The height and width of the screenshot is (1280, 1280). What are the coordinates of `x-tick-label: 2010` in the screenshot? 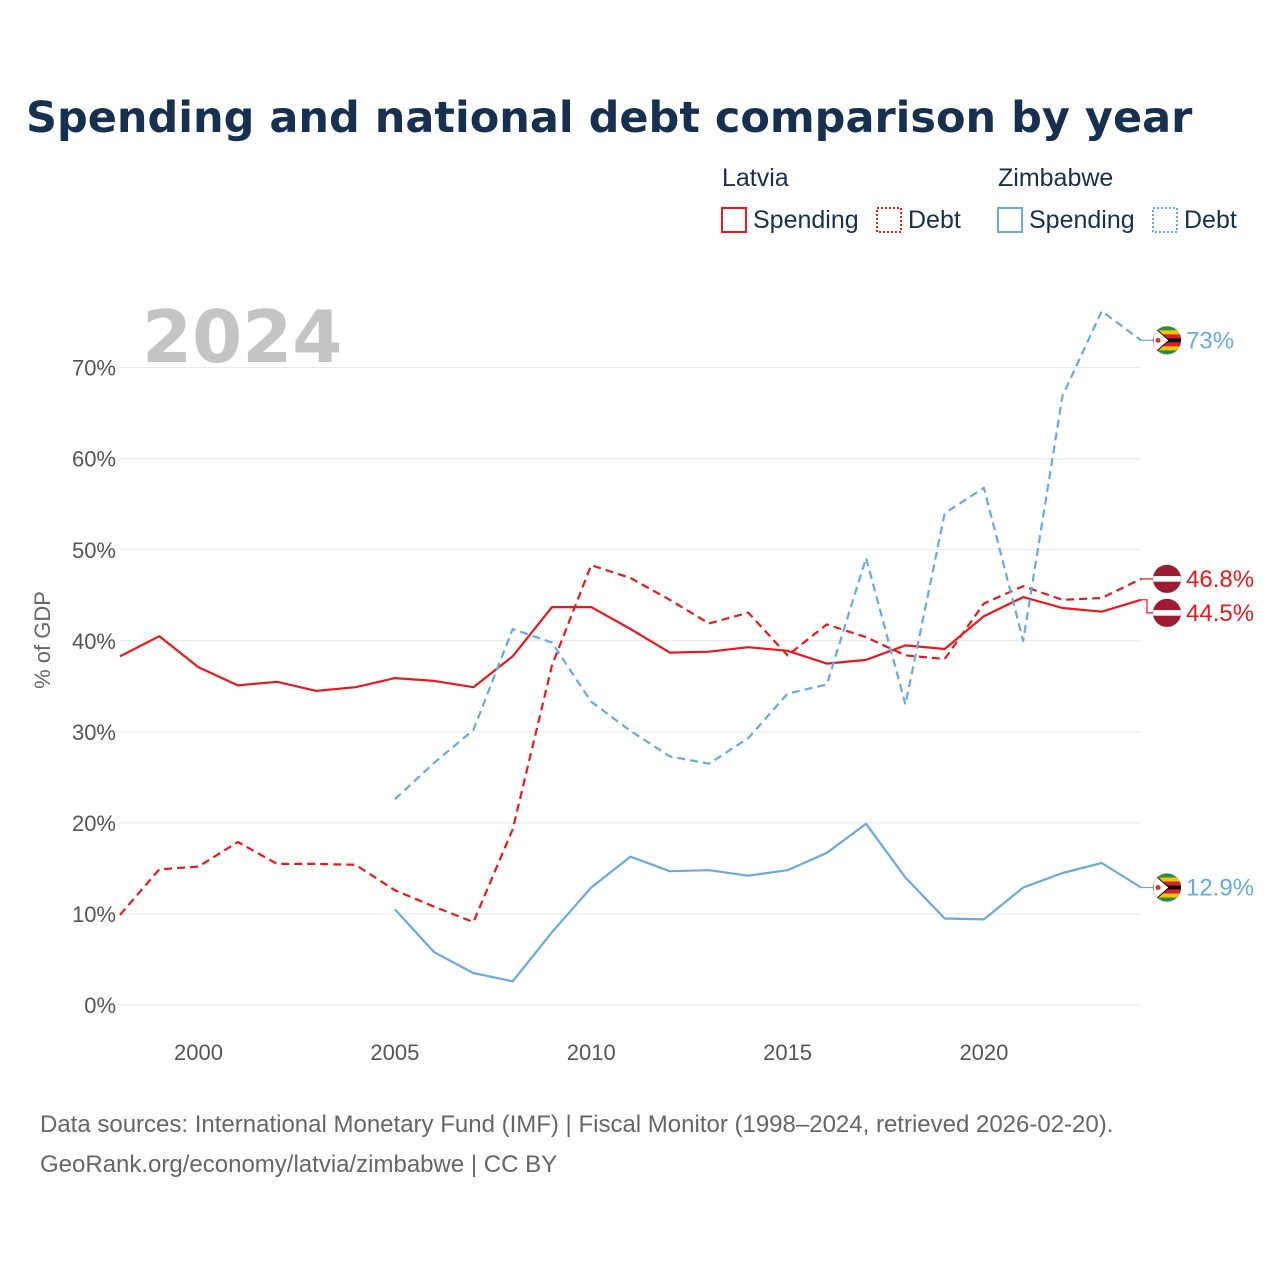 It's located at (591, 1052).